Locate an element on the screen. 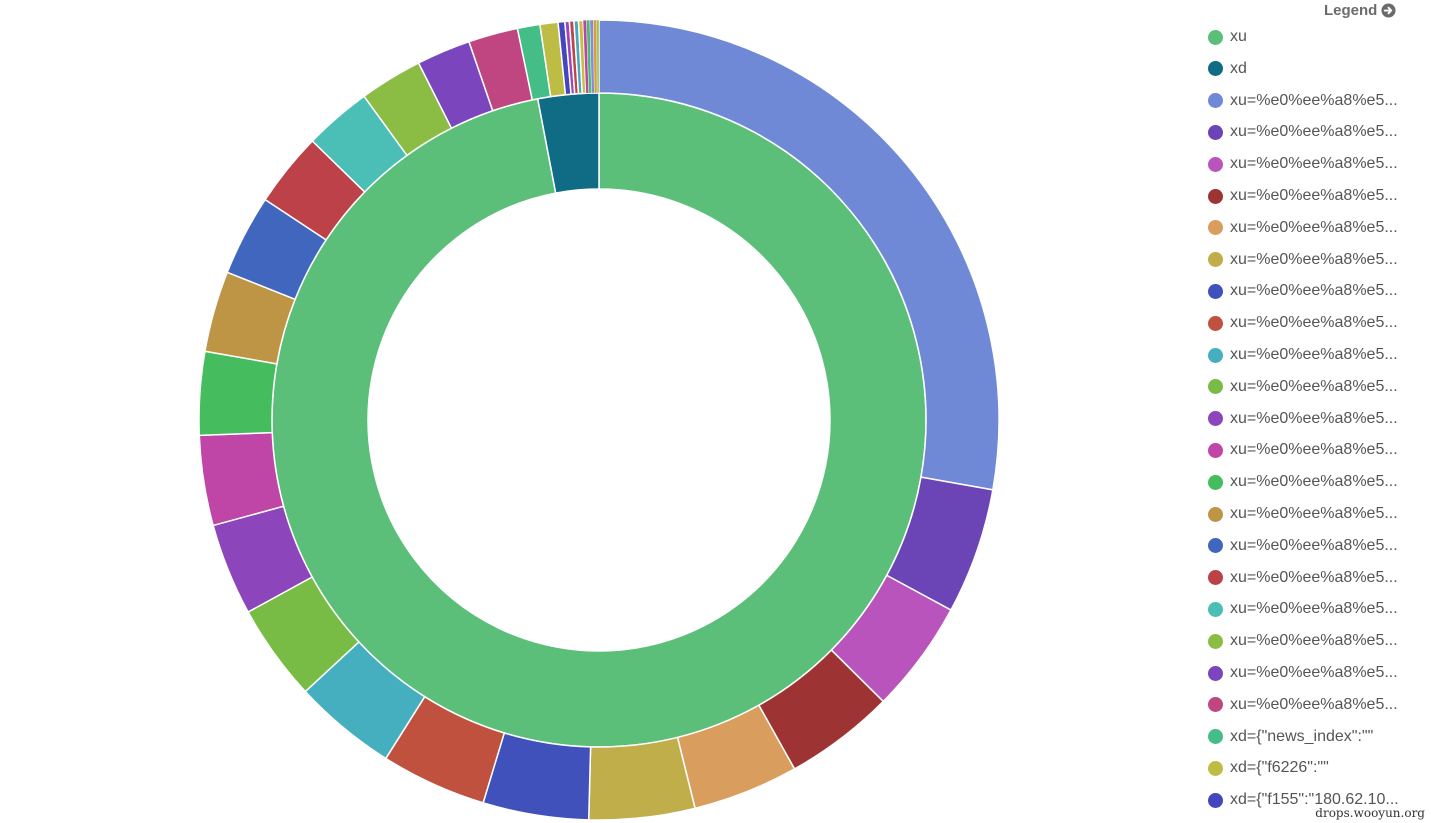 This screenshot has height=823, width=1431. legend-toggle: Legend is located at coordinates (1360, 10).